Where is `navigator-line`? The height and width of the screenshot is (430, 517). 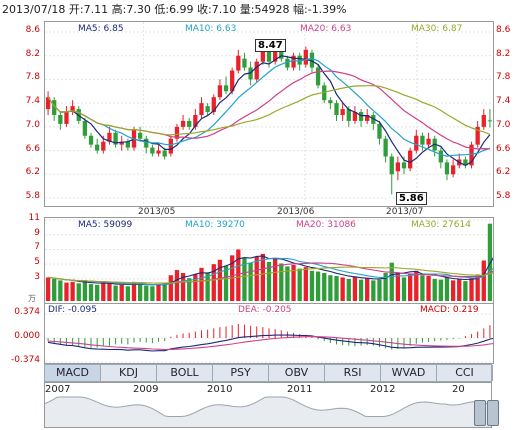
navigator-line is located at coordinates (269, 406).